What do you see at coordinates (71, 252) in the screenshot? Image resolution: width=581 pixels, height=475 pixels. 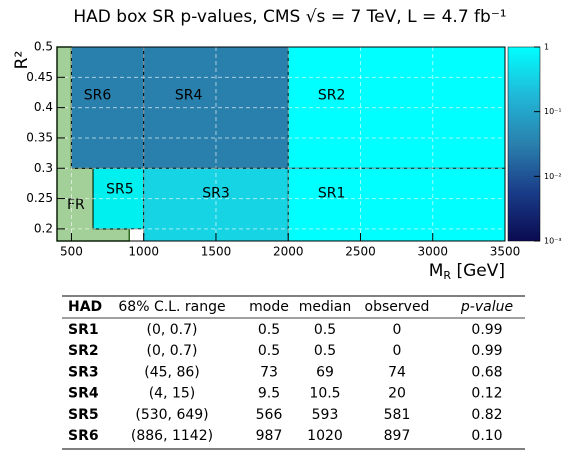 I see `x-tick-label: 500` at bounding box center [71, 252].